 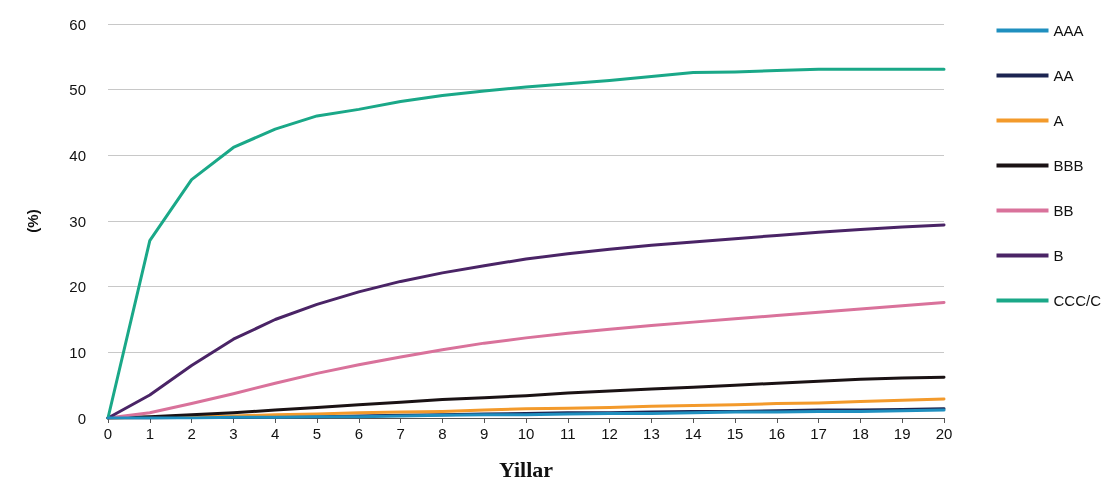 What do you see at coordinates (609, 433) in the screenshot?
I see `x-tick-label: 12` at bounding box center [609, 433].